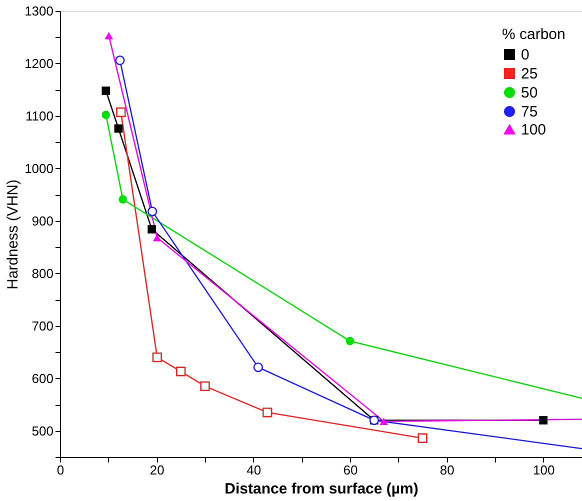 Image resolution: width=582 pixels, height=501 pixels. I want to click on legend-label: 100, so click(533, 130).